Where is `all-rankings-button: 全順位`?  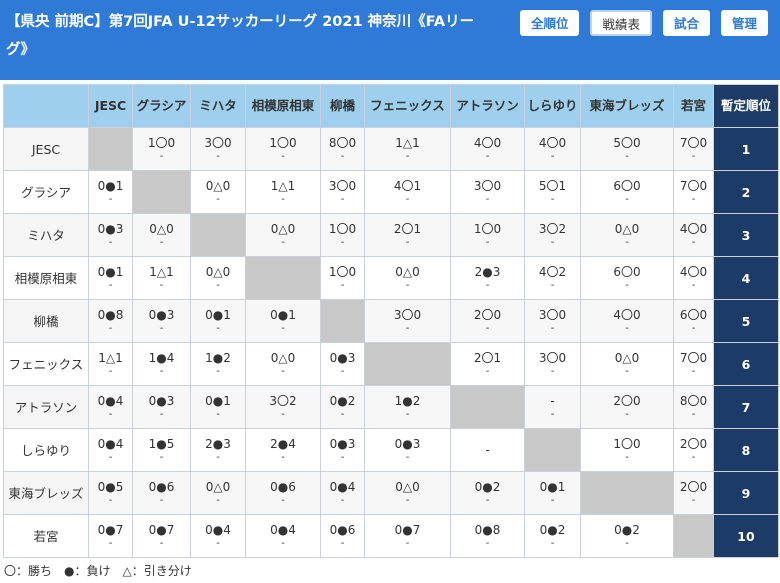 all-rankings-button: 全順位 is located at coordinates (549, 23).